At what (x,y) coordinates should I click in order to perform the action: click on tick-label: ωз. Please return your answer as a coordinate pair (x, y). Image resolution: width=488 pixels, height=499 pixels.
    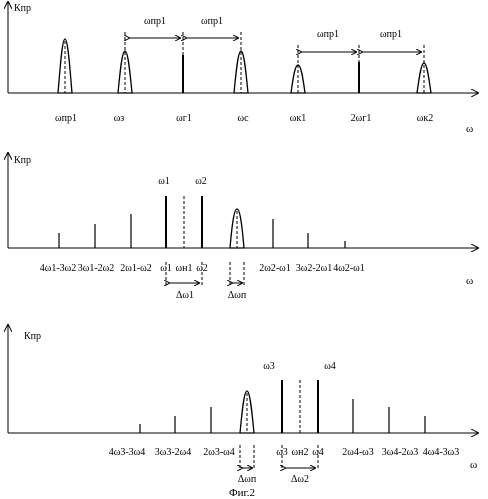
    Looking at the image, I should click on (119, 118).